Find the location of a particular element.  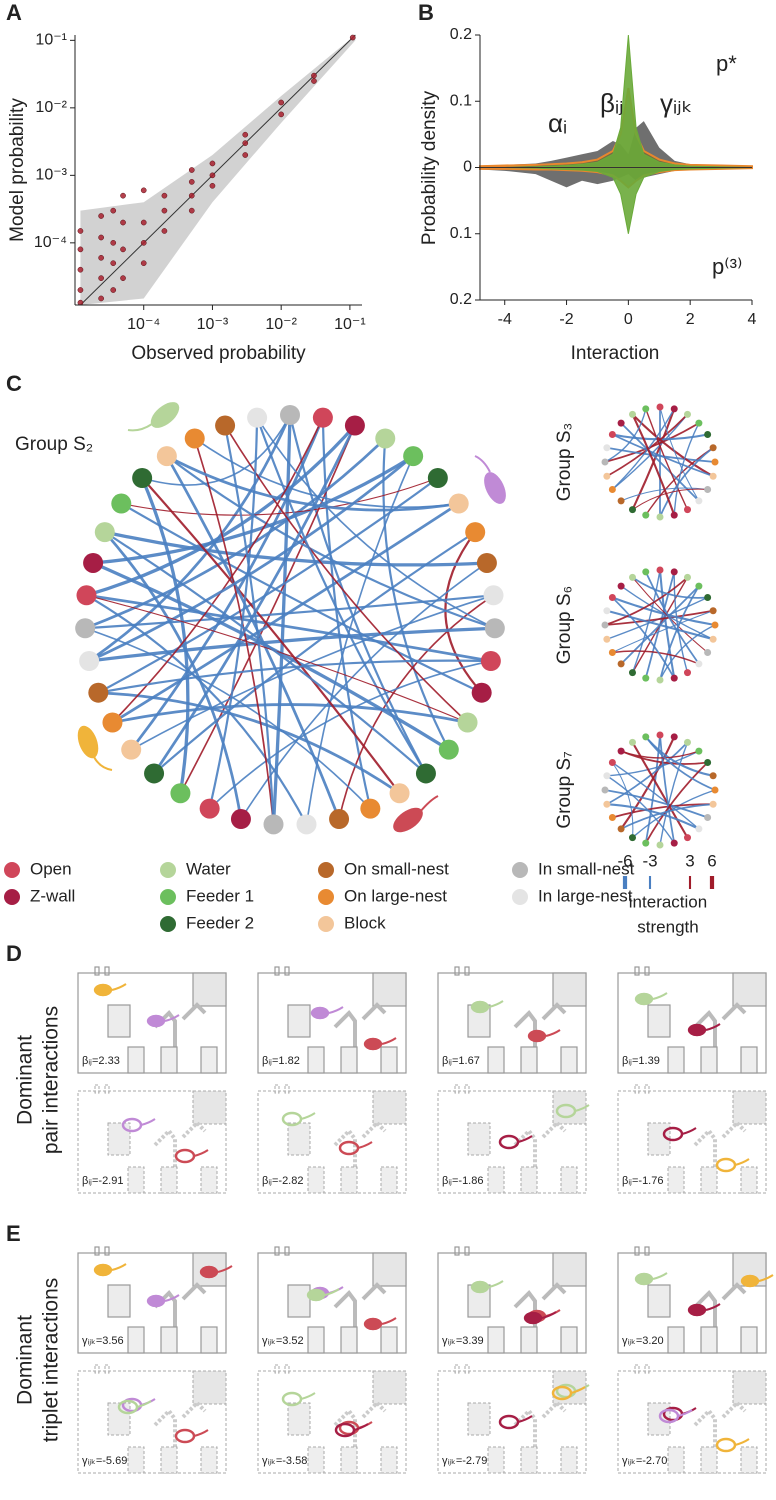

x-axis-label: Interaction is located at coordinates (615, 353).